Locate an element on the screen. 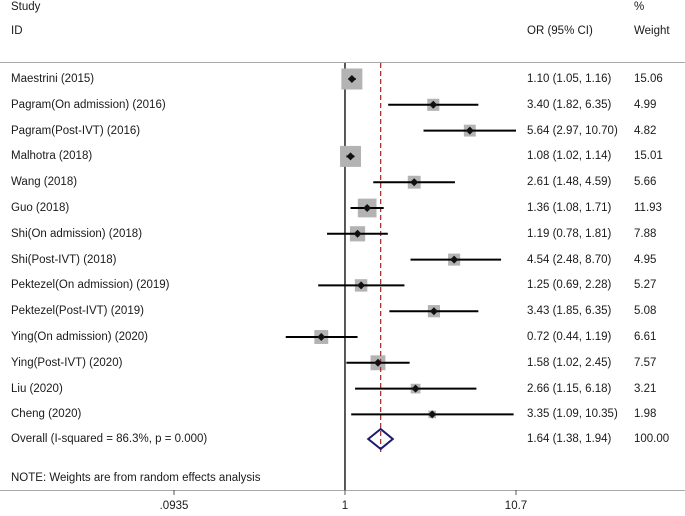  study-label: Ying(Post-IVT) (2020) is located at coordinates (67, 362).